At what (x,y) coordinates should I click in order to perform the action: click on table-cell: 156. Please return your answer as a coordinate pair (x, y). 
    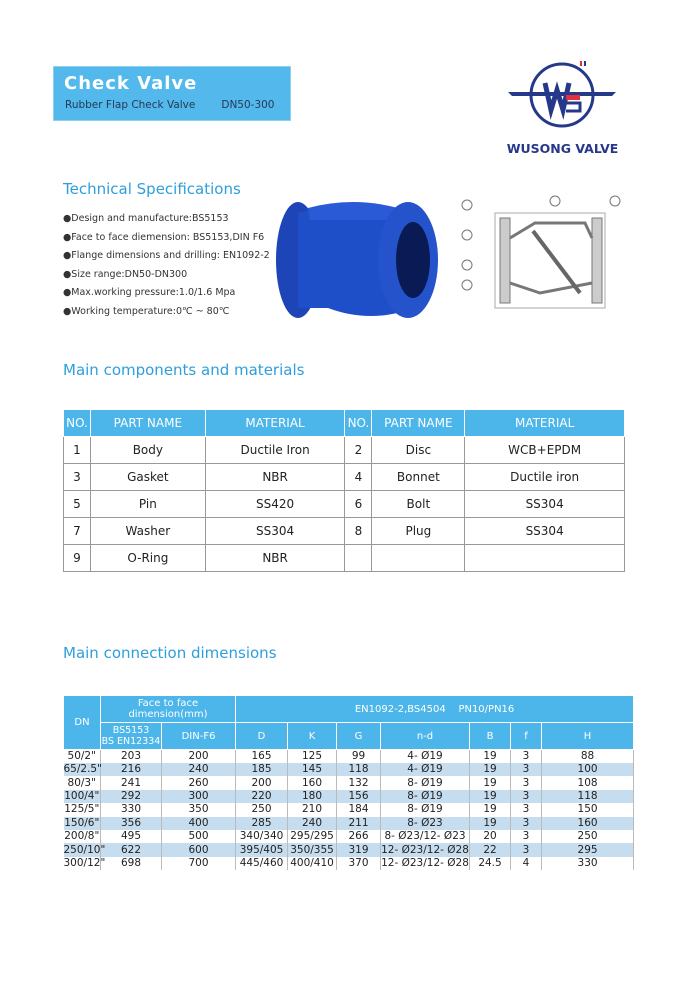
    Looking at the image, I should click on (359, 796).